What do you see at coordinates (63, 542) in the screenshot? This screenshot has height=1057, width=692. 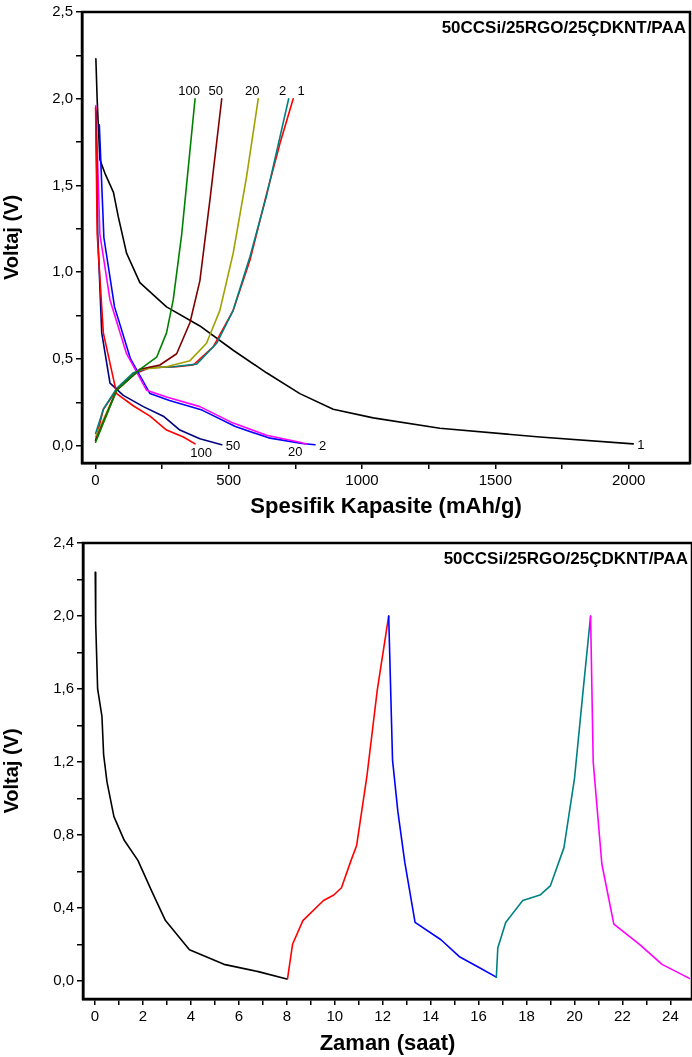 I see `y-tick-label: 2,4` at bounding box center [63, 542].